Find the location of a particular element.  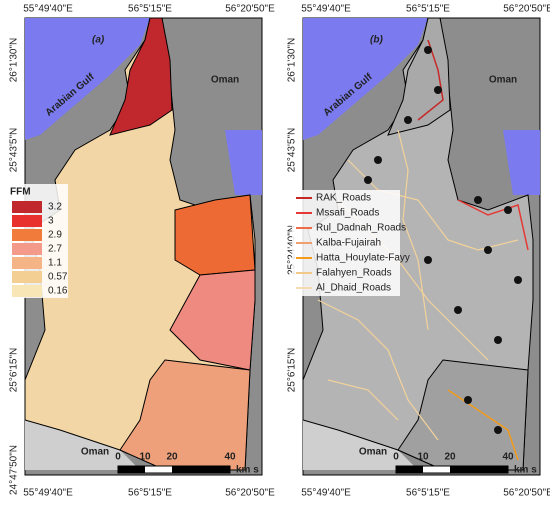

legend-title: FFM is located at coordinates (20, 192).